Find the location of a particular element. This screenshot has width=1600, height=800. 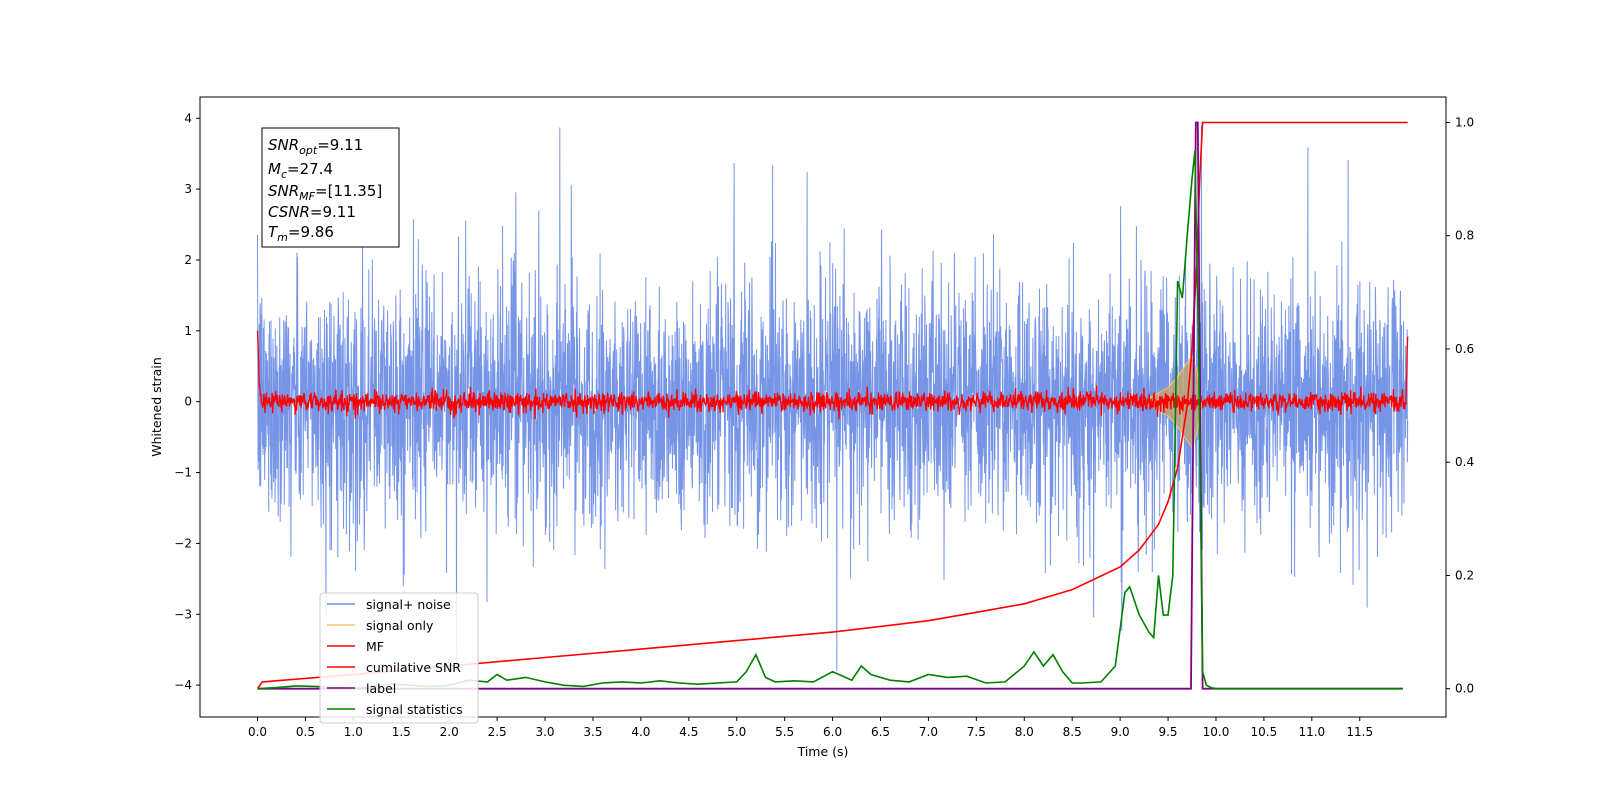

x-tick-label: 10.0 is located at coordinates (1216, 732).